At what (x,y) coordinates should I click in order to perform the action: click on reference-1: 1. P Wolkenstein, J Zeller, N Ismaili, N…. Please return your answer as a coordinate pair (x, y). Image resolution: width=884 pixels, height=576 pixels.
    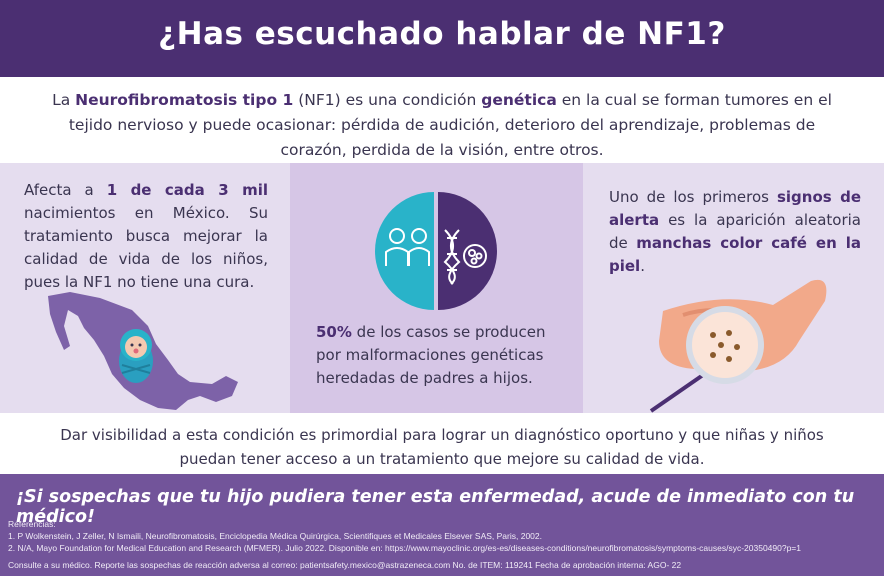
    Looking at the image, I should click on (275, 536).